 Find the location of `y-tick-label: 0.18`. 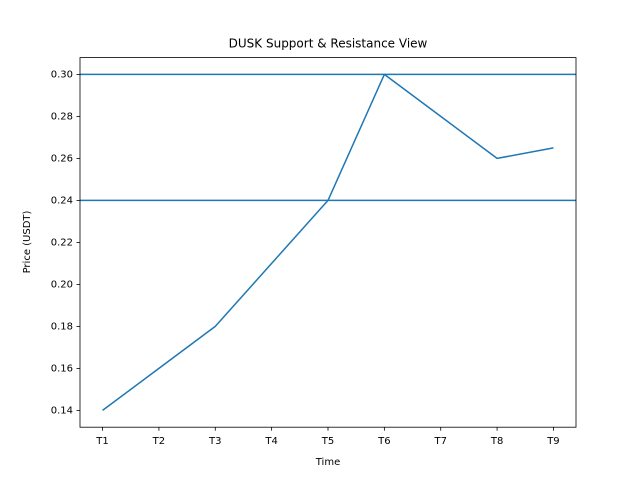

y-tick-label: 0.18 is located at coordinates (62, 326).